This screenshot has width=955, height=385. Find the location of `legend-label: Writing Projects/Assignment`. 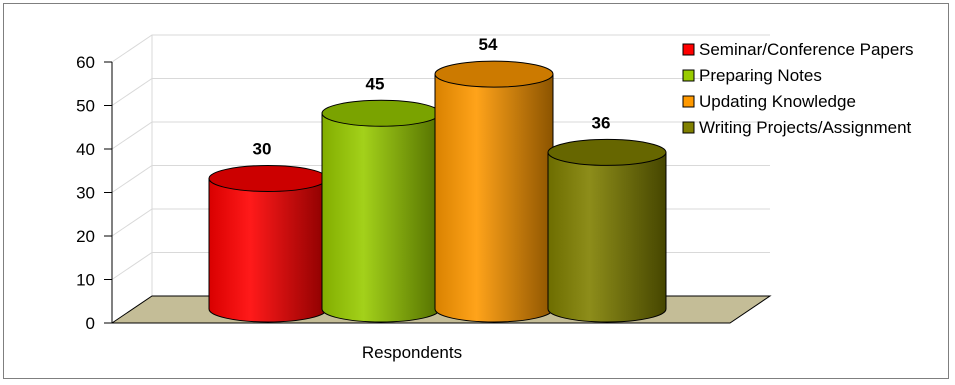

legend-label: Writing Projects/Assignment is located at coordinates (805, 127).